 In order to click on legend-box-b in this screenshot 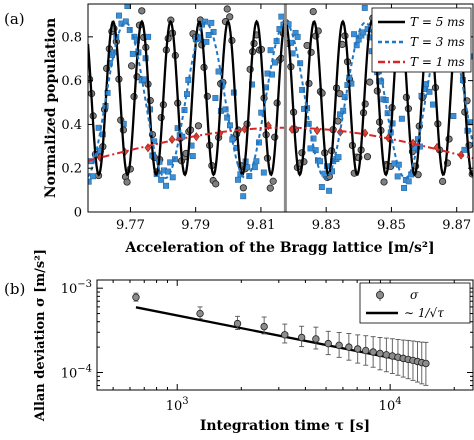, I will do `click(415, 303)`.